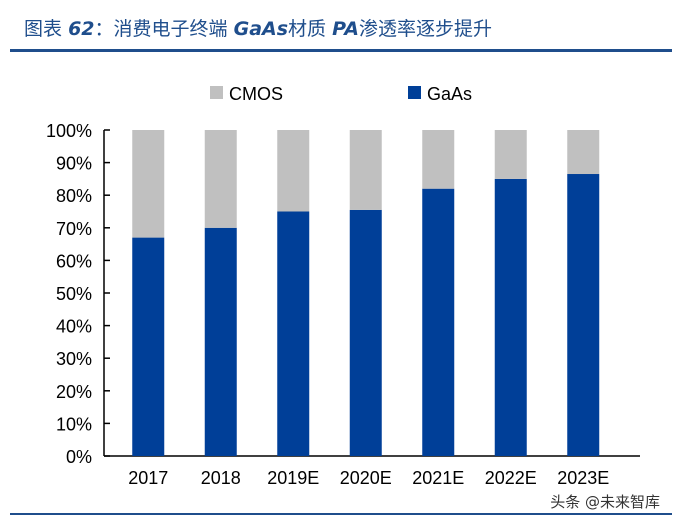 This screenshot has height=516, width=678. I want to click on x-tick-label: 2019E, so click(293, 478).